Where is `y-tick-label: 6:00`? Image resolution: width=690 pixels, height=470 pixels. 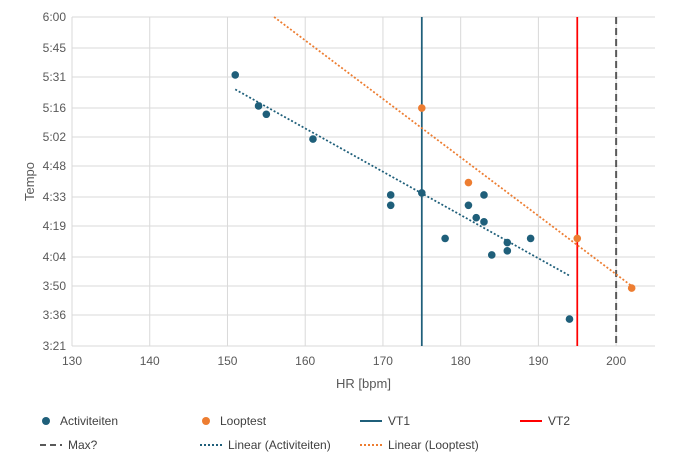
y-tick-label: 6:00 is located at coordinates (55, 17).